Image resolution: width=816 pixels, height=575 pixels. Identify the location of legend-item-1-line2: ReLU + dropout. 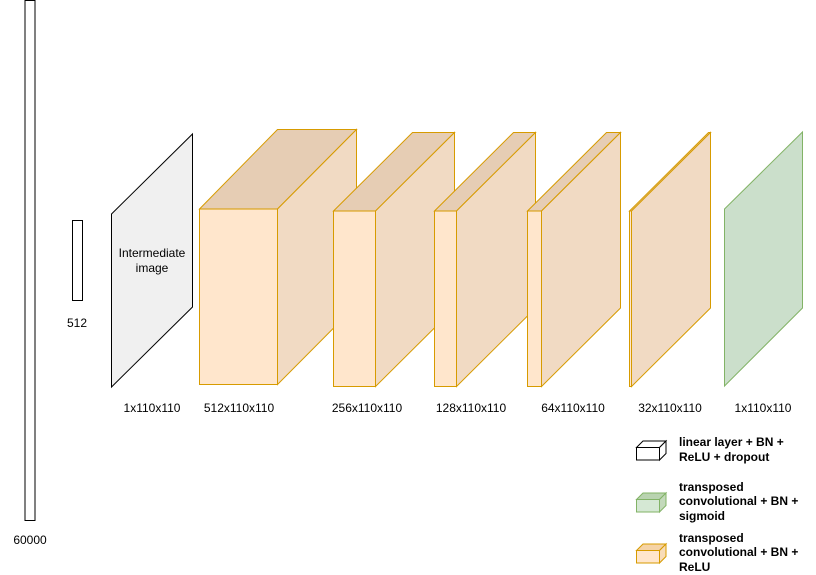
(724, 457).